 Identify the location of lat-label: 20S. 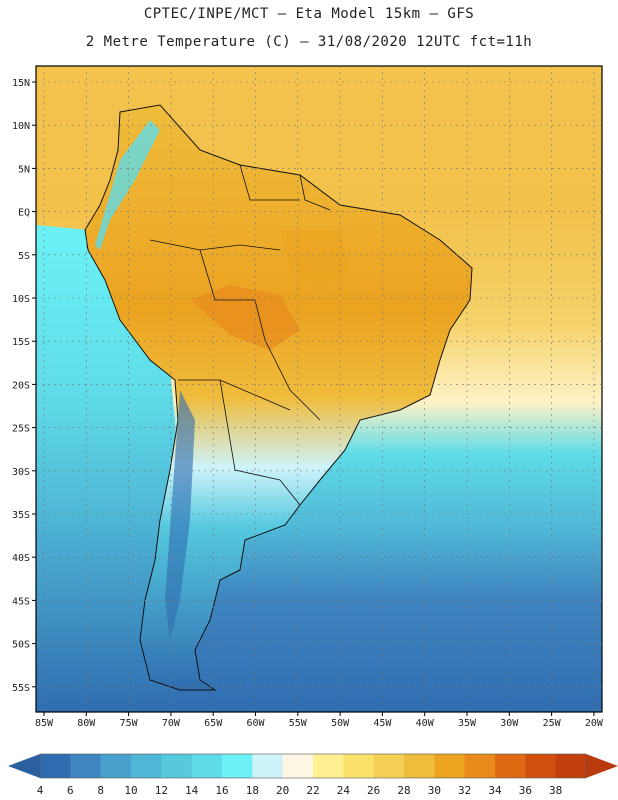
(21, 385).